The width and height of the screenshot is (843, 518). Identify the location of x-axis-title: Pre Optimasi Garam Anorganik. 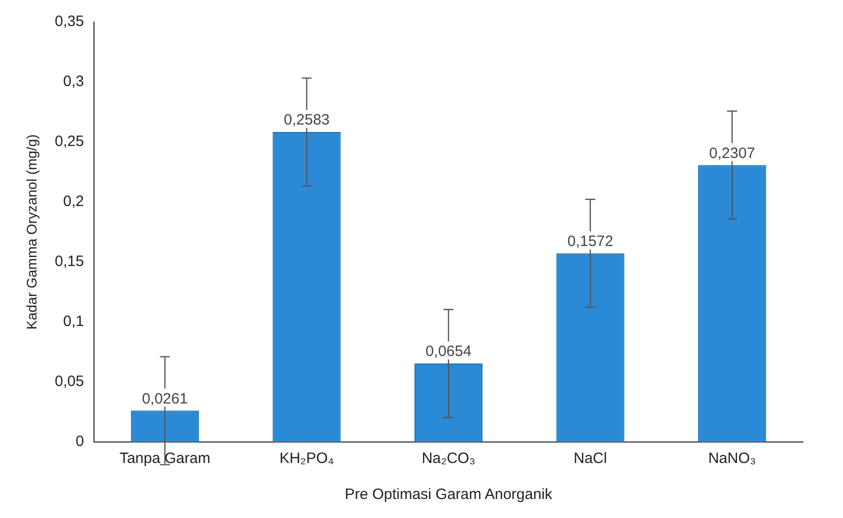
(448, 495).